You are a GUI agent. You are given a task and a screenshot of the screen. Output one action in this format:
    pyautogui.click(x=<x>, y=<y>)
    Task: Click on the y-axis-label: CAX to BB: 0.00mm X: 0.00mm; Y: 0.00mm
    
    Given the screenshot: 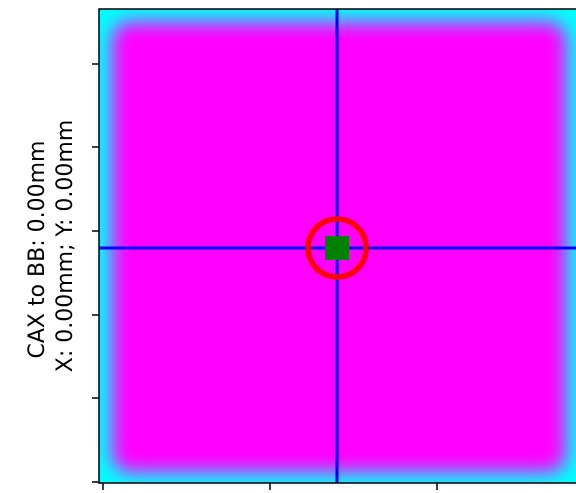 What is the action you would take?
    pyautogui.click(x=51, y=246)
    